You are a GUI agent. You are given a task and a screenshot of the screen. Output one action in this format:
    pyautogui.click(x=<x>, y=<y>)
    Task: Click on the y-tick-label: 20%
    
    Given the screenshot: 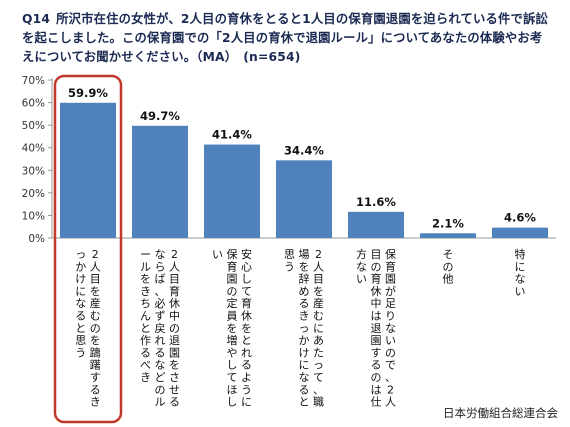 What is the action you would take?
    pyautogui.click(x=33, y=194)
    